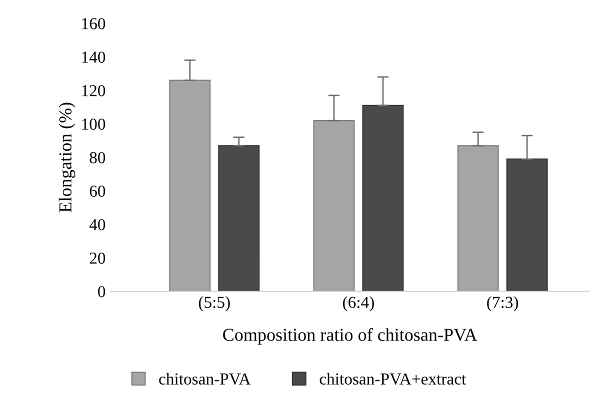  What do you see at coordinates (102, 292) in the screenshot?
I see `y-tick-label: 0` at bounding box center [102, 292].